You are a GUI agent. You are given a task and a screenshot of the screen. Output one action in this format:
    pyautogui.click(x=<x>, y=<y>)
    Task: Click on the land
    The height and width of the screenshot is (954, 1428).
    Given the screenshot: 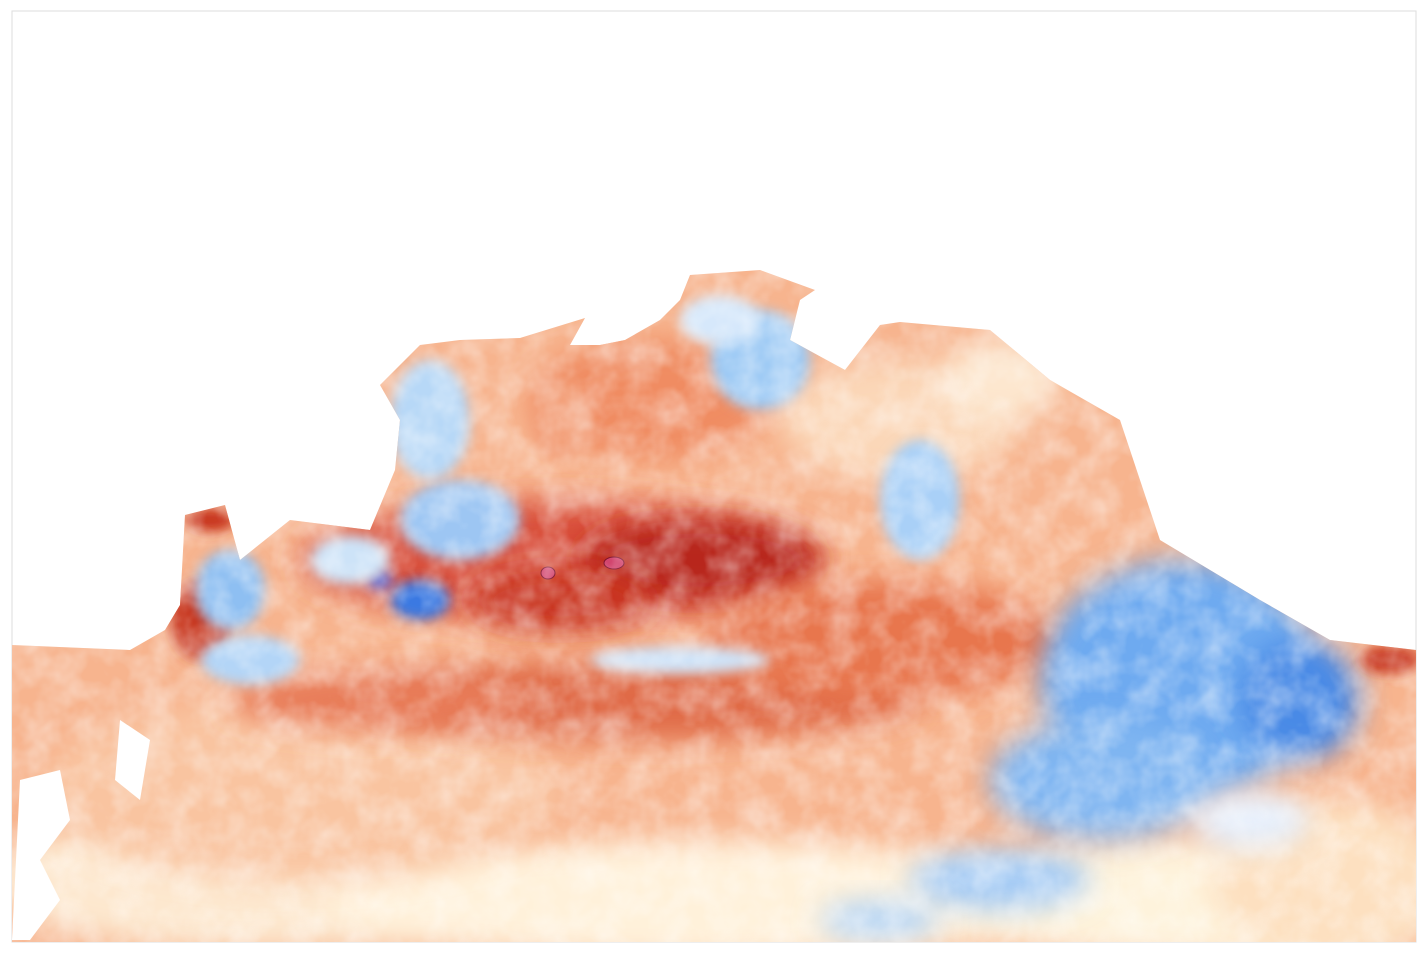 What is the action you would take?
    pyautogui.click(x=81, y=830)
    